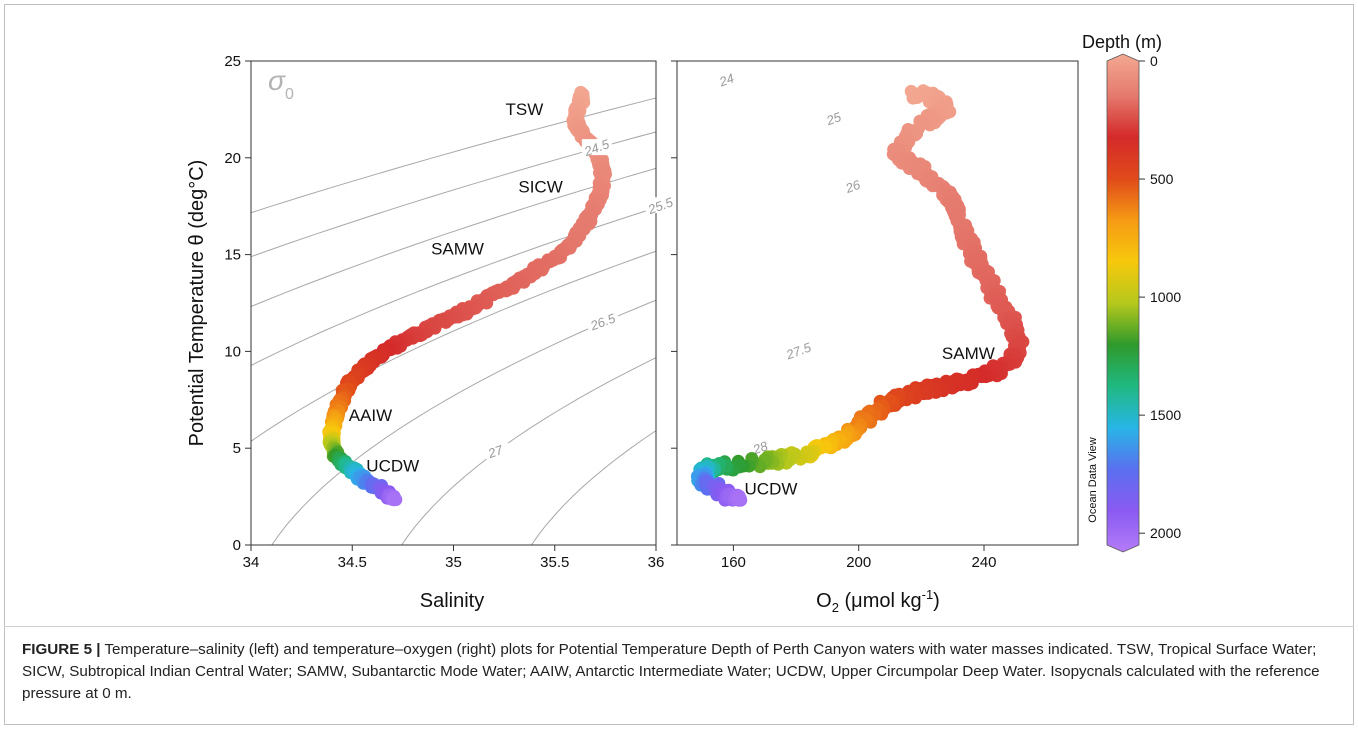 This screenshot has height=729, width=1358. I want to click on colorbar-tick-label: 0, so click(1154, 61).